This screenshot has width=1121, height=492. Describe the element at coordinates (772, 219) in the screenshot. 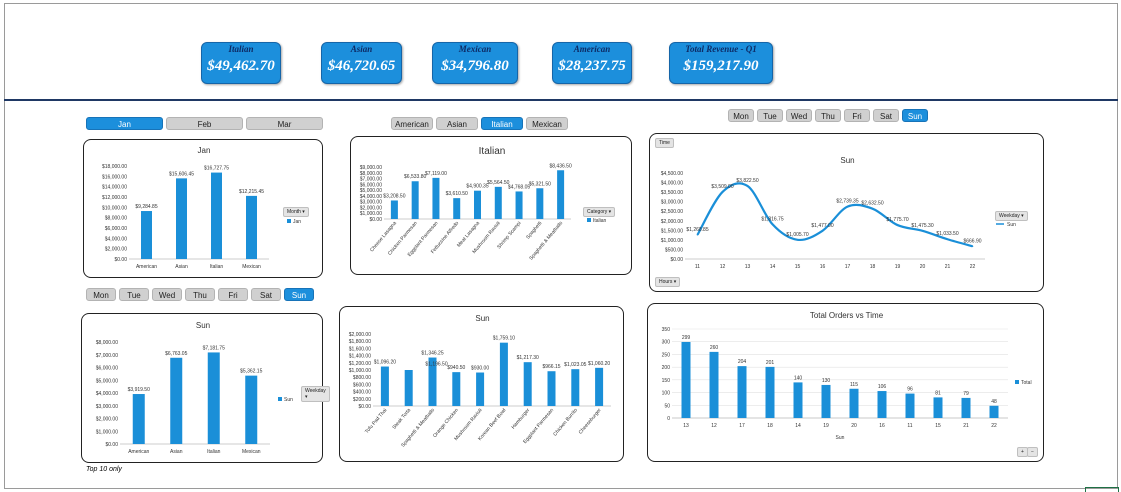

I see `data-label: $1,816.75` at that location.